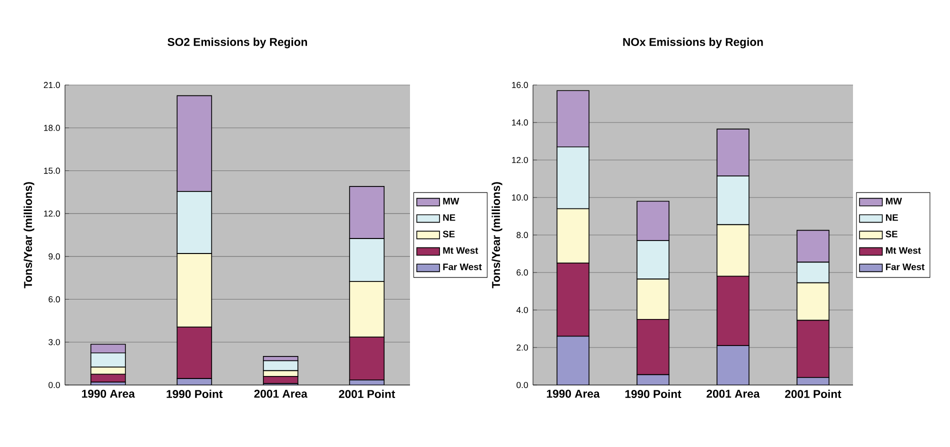  Describe the element at coordinates (522, 347) in the screenshot. I see `y-tick-label: 2.0` at that location.